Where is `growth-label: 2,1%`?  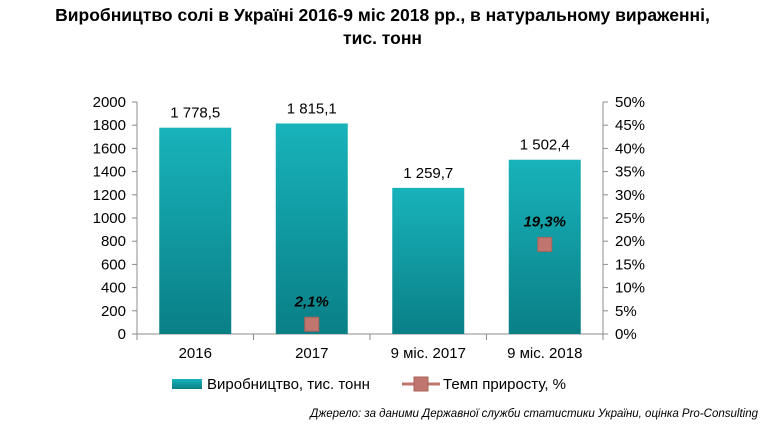
growth-label: 2,1% is located at coordinates (311, 301).